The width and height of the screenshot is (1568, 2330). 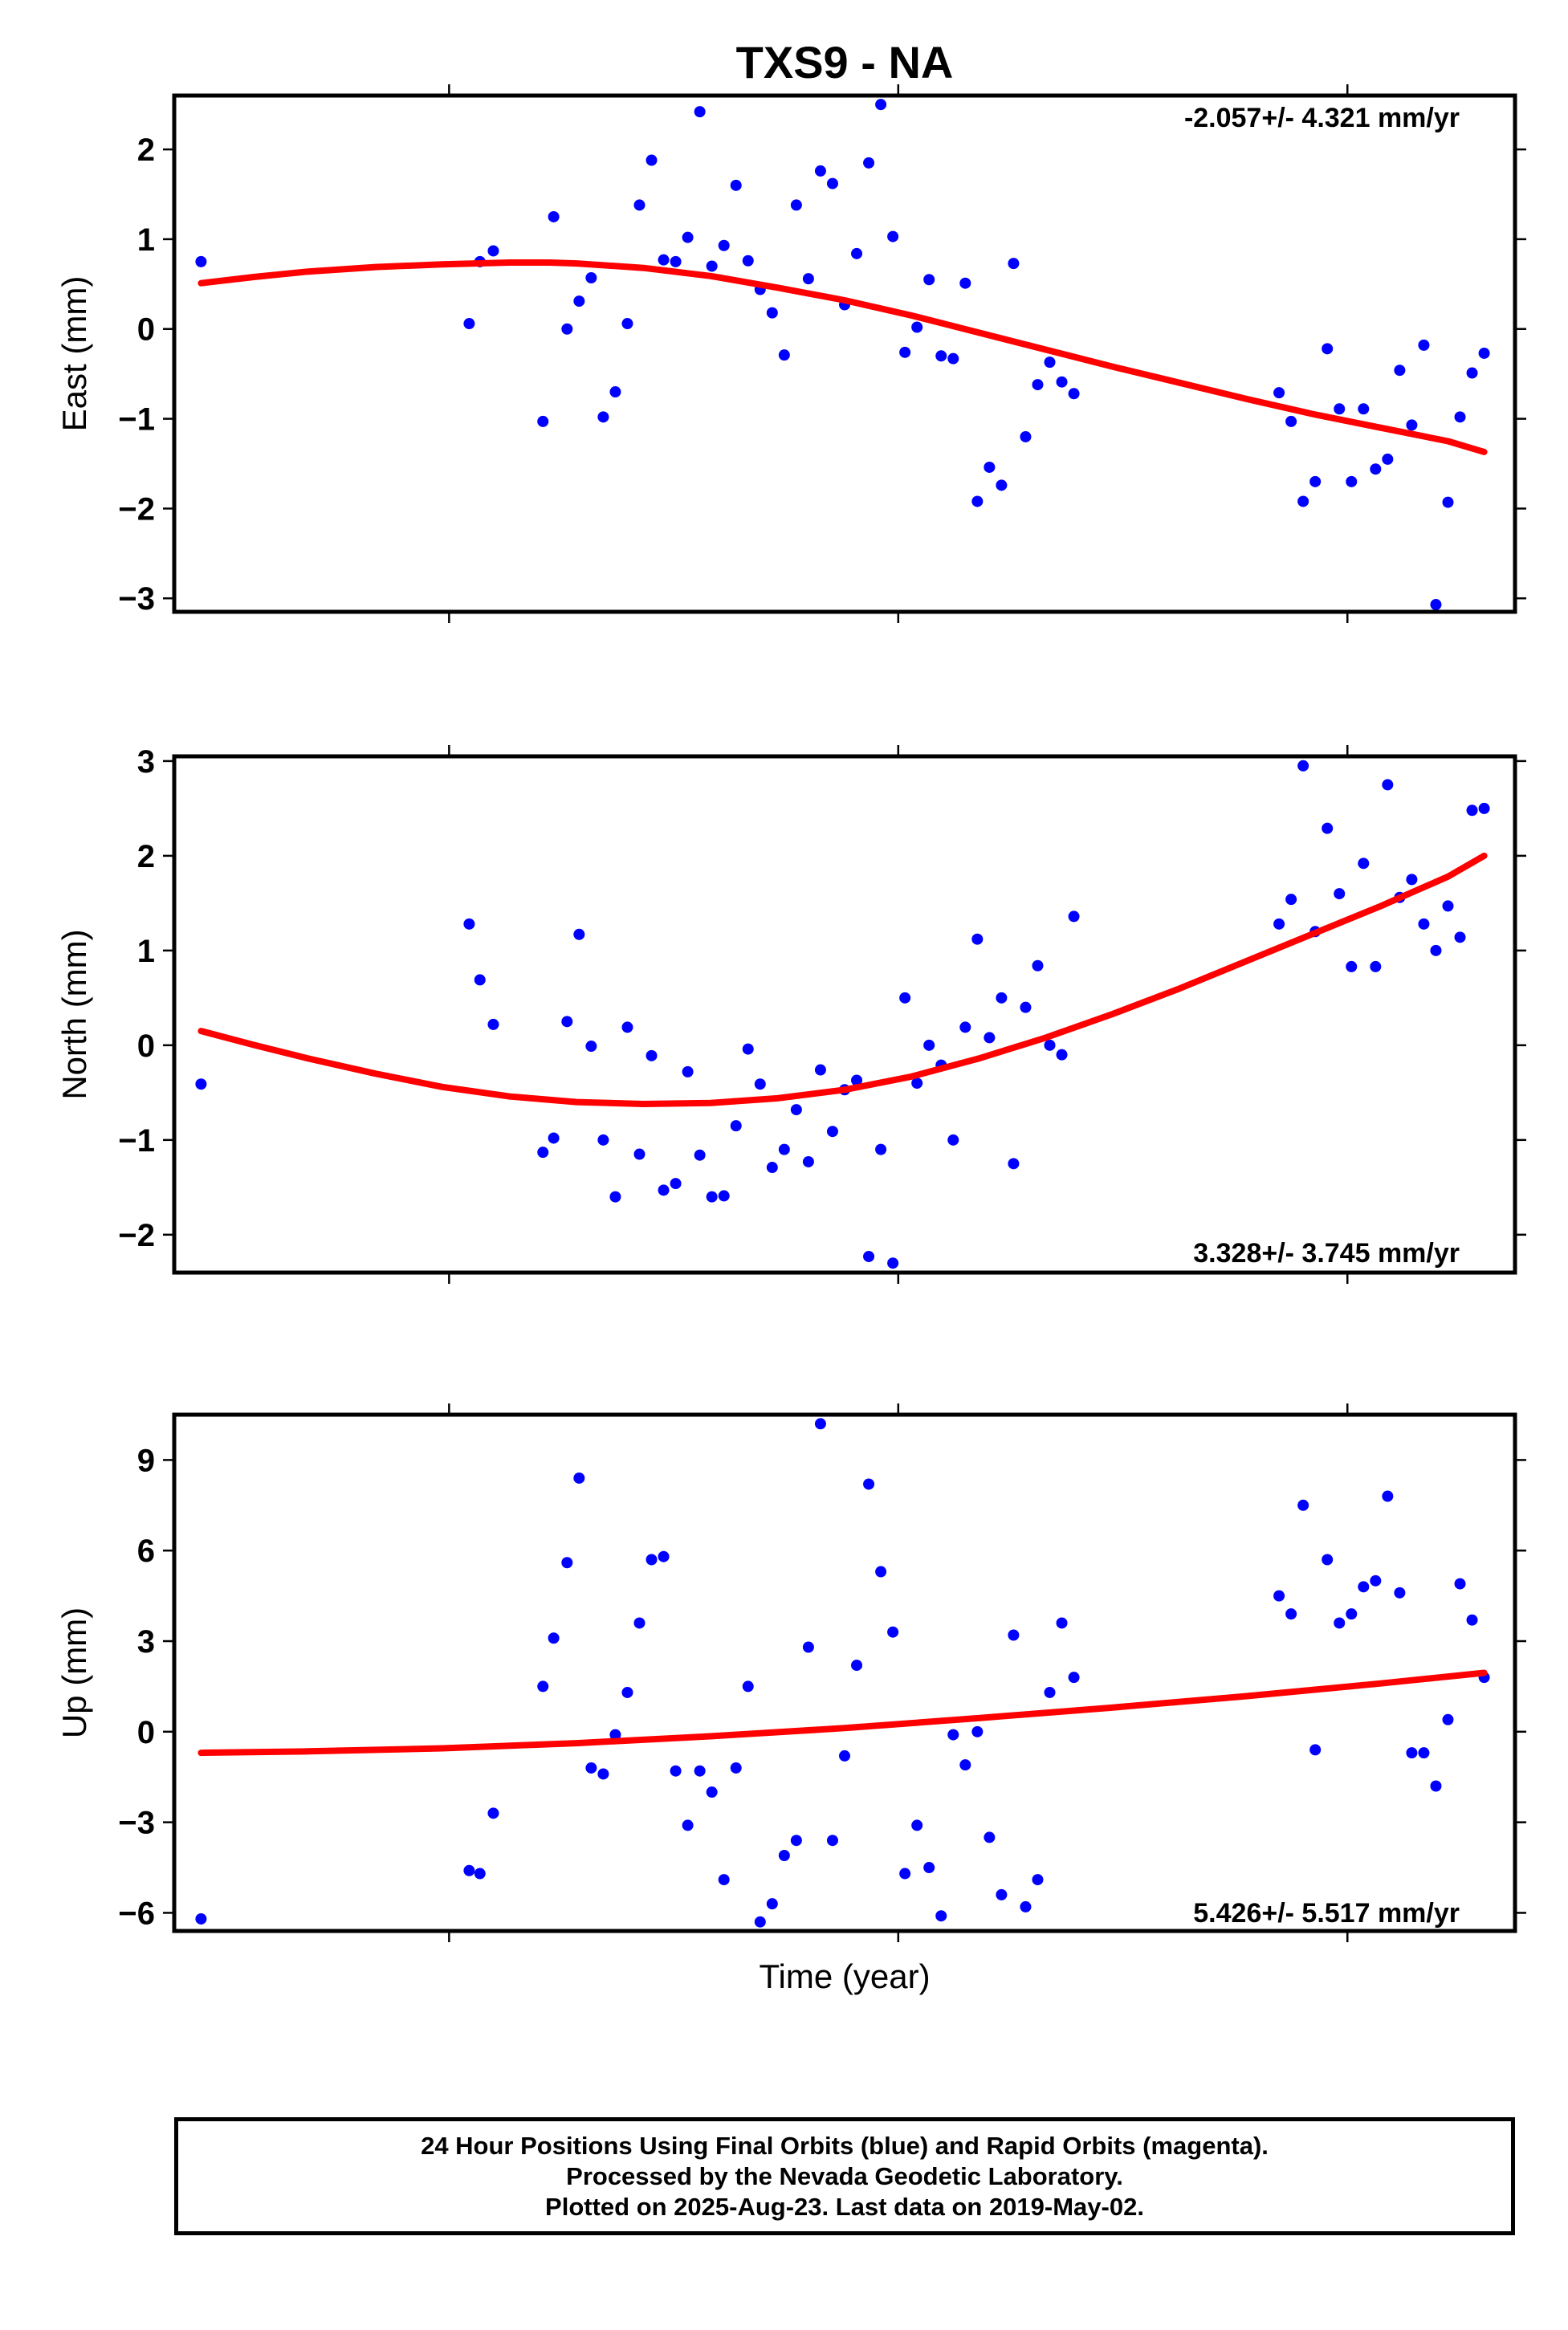 I want to click on north-ytick-label: 0, so click(x=146, y=1046).